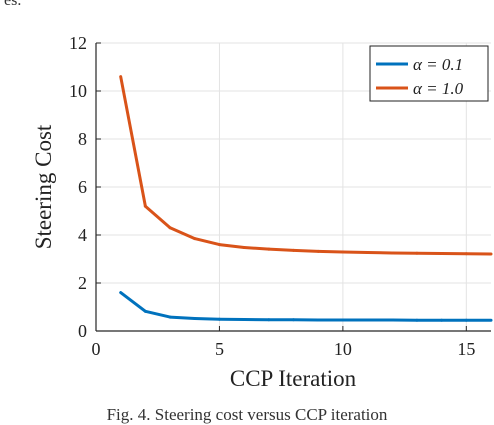 The height and width of the screenshot is (425, 494). I want to click on y-tick-label: 0, so click(82, 331).